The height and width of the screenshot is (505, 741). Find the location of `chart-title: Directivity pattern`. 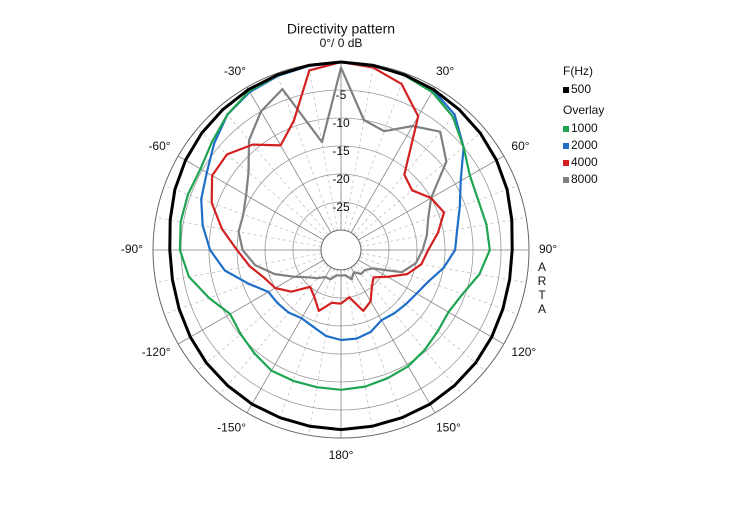

chart-title: Directivity pattern is located at coordinates (341, 29).